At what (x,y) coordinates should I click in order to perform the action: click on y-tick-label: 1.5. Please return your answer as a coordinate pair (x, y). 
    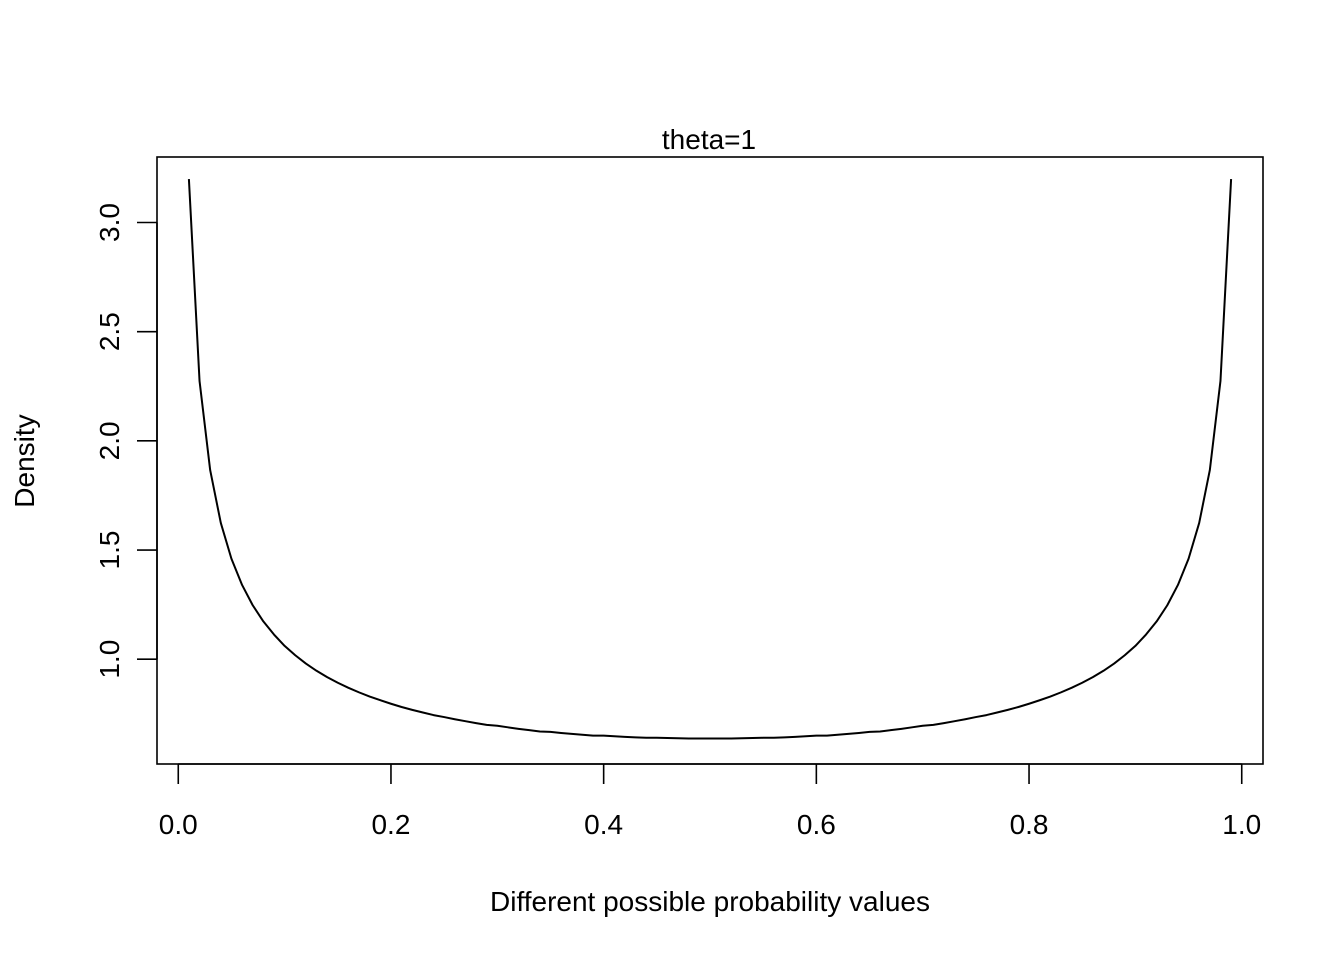
    Looking at the image, I should click on (109, 550).